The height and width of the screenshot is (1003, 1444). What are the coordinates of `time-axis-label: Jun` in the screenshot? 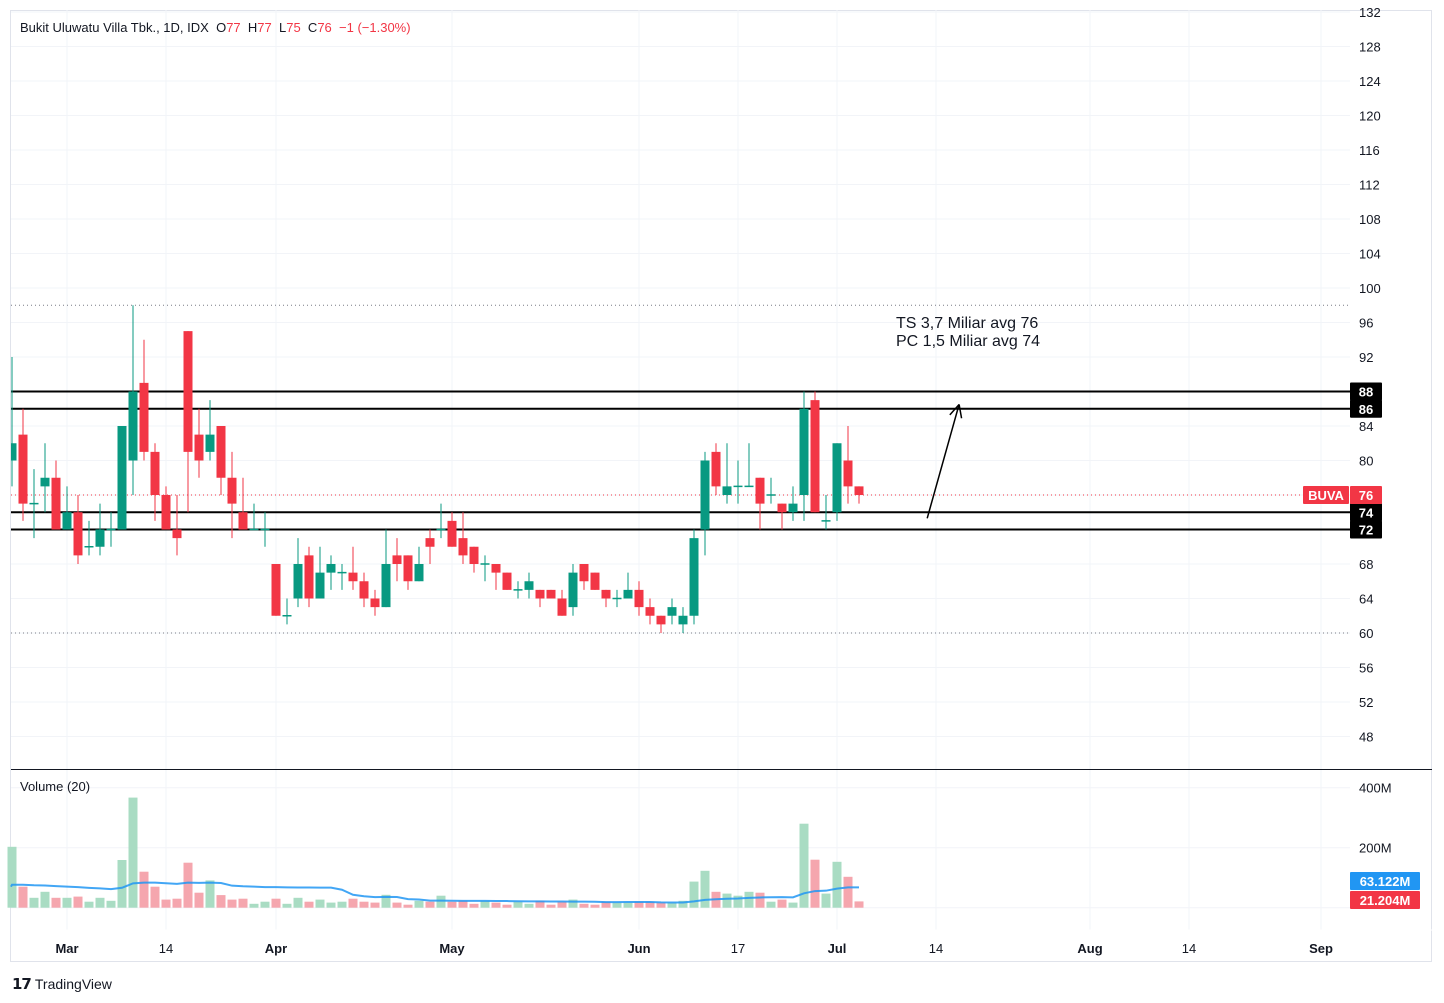 It's located at (638, 948).